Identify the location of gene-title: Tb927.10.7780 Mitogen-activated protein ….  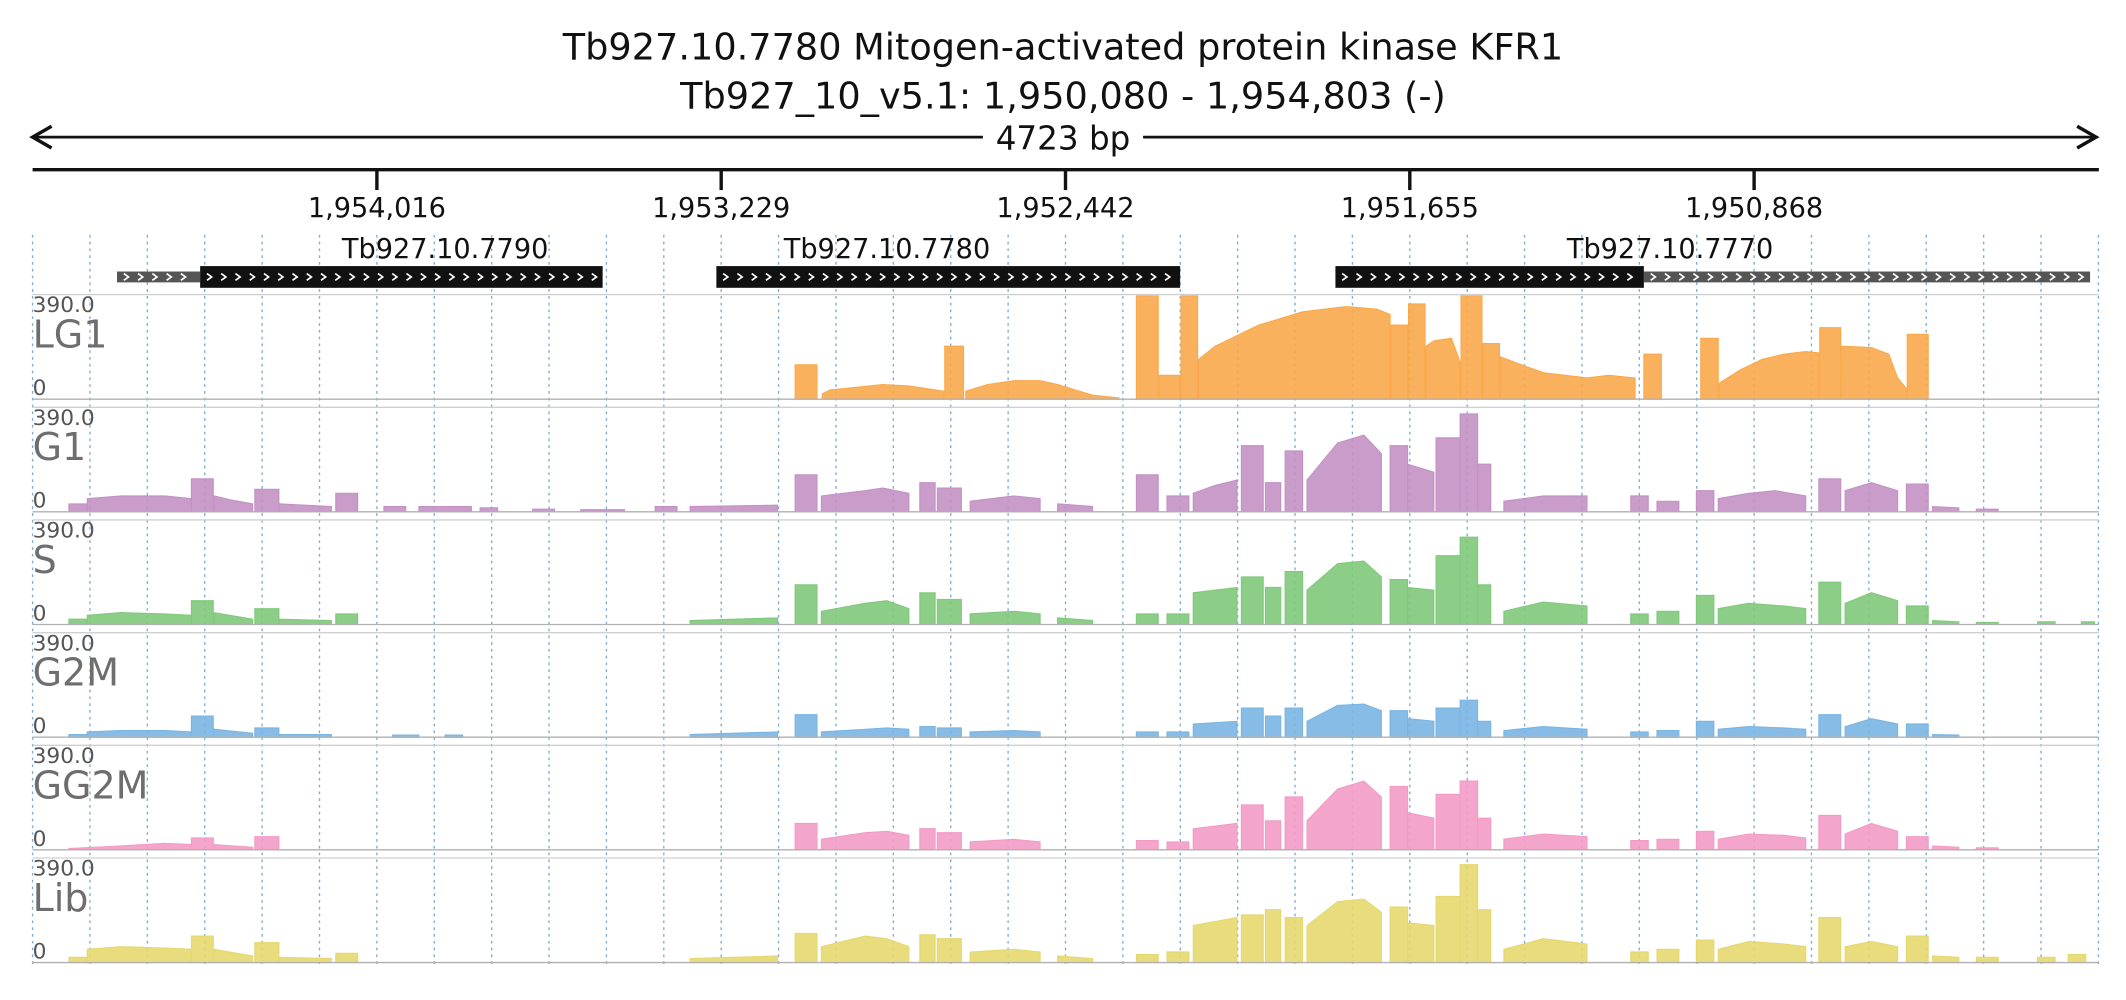
(1062, 47).